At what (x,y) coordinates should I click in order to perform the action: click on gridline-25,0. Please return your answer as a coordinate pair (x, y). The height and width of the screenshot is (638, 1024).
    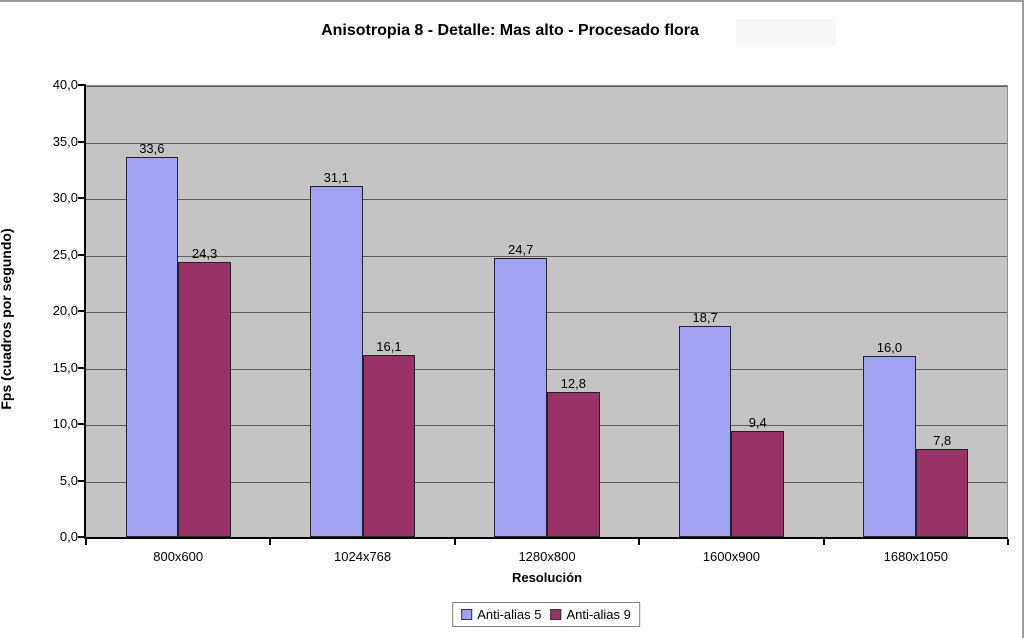
    Looking at the image, I should click on (546, 256).